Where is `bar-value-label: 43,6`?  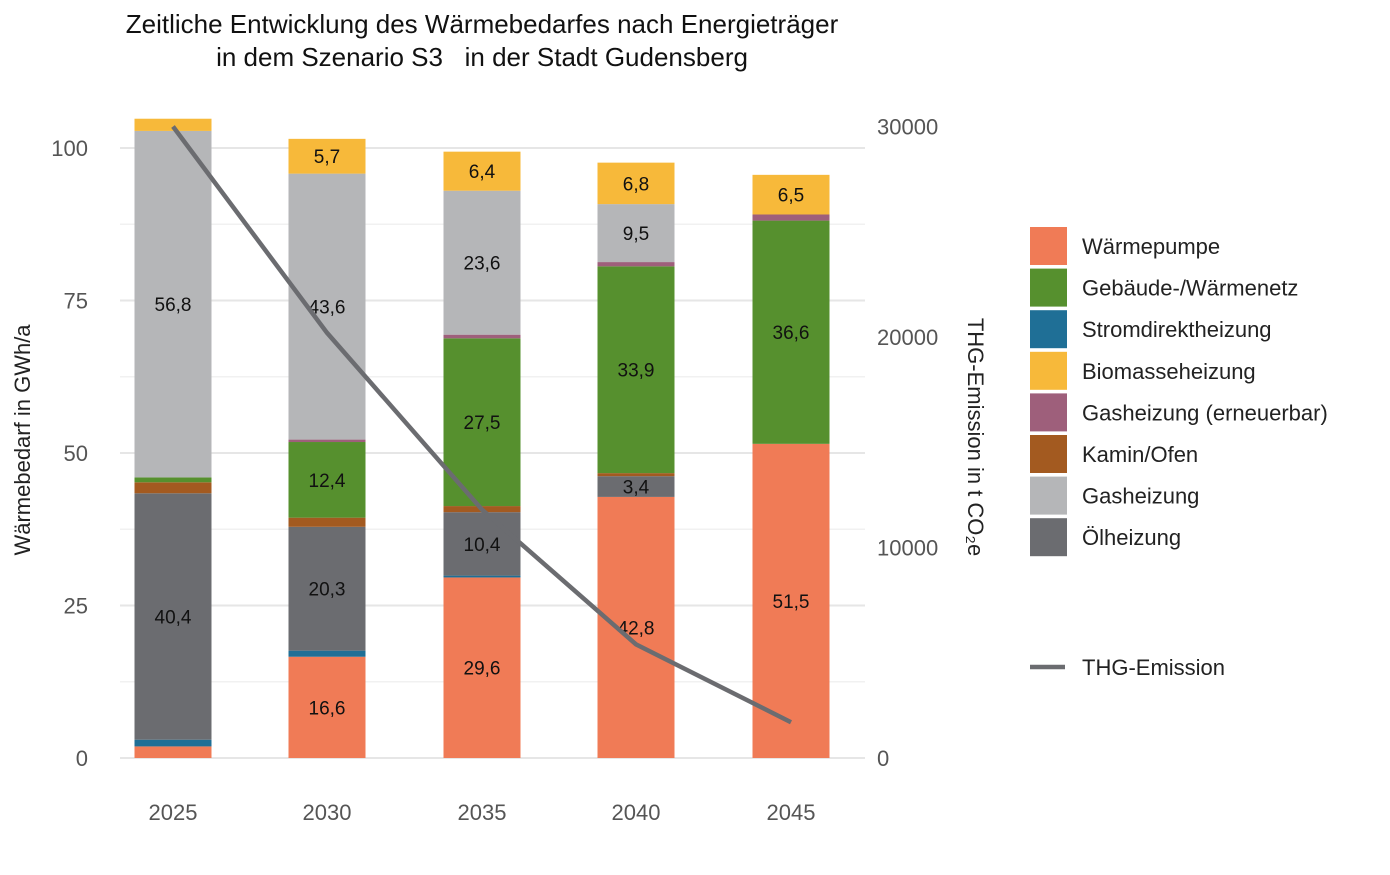 bar-value-label: 43,6 is located at coordinates (327, 308).